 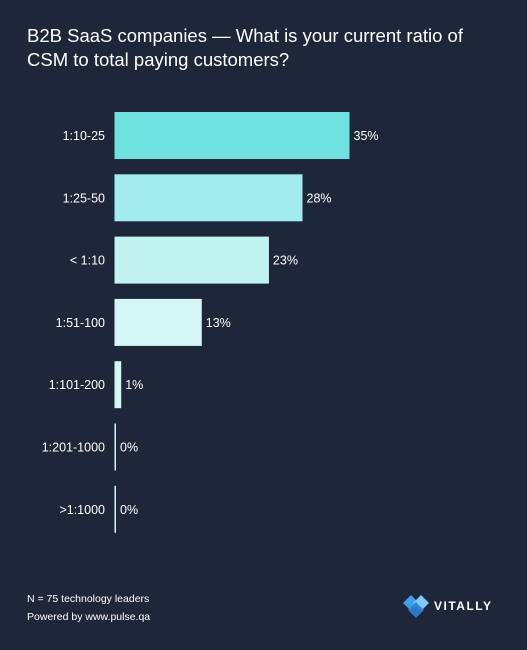 I want to click on brand-name: VITALLY, so click(x=463, y=606).